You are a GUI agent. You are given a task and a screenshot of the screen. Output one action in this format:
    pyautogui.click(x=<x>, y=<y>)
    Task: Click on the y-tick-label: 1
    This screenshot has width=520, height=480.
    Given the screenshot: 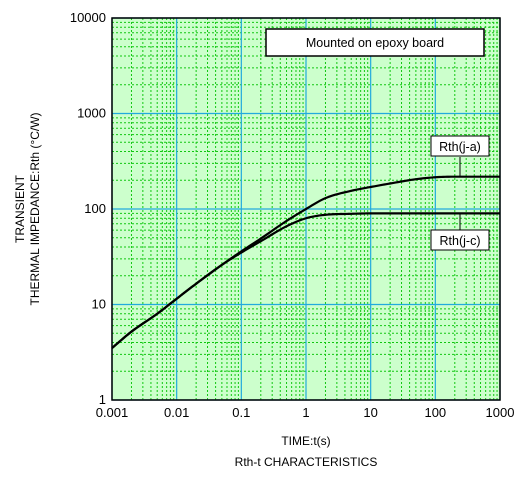 What is the action you would take?
    pyautogui.click(x=102, y=399)
    